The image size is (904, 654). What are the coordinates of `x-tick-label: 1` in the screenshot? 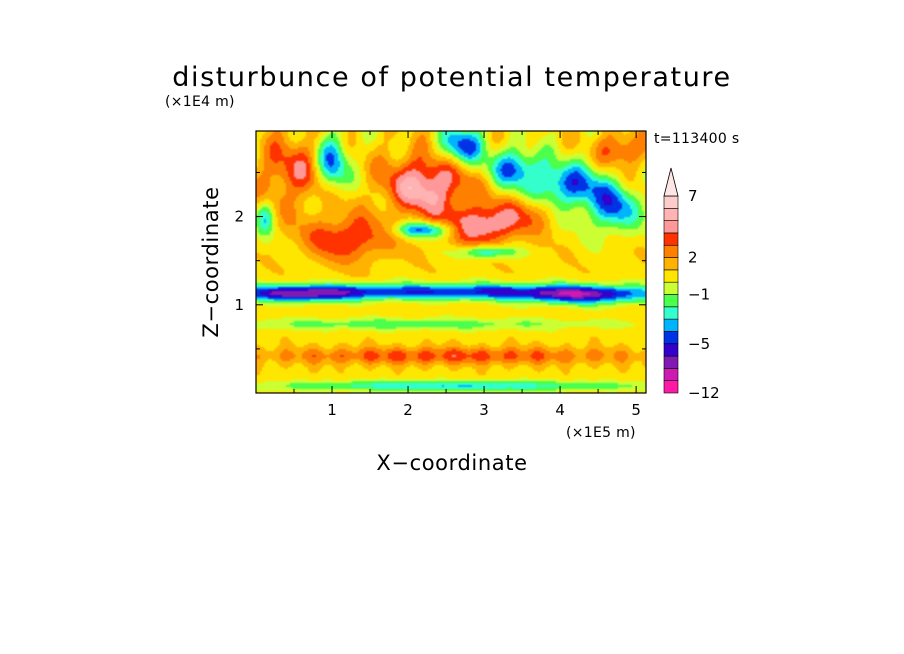 It's located at (332, 410).